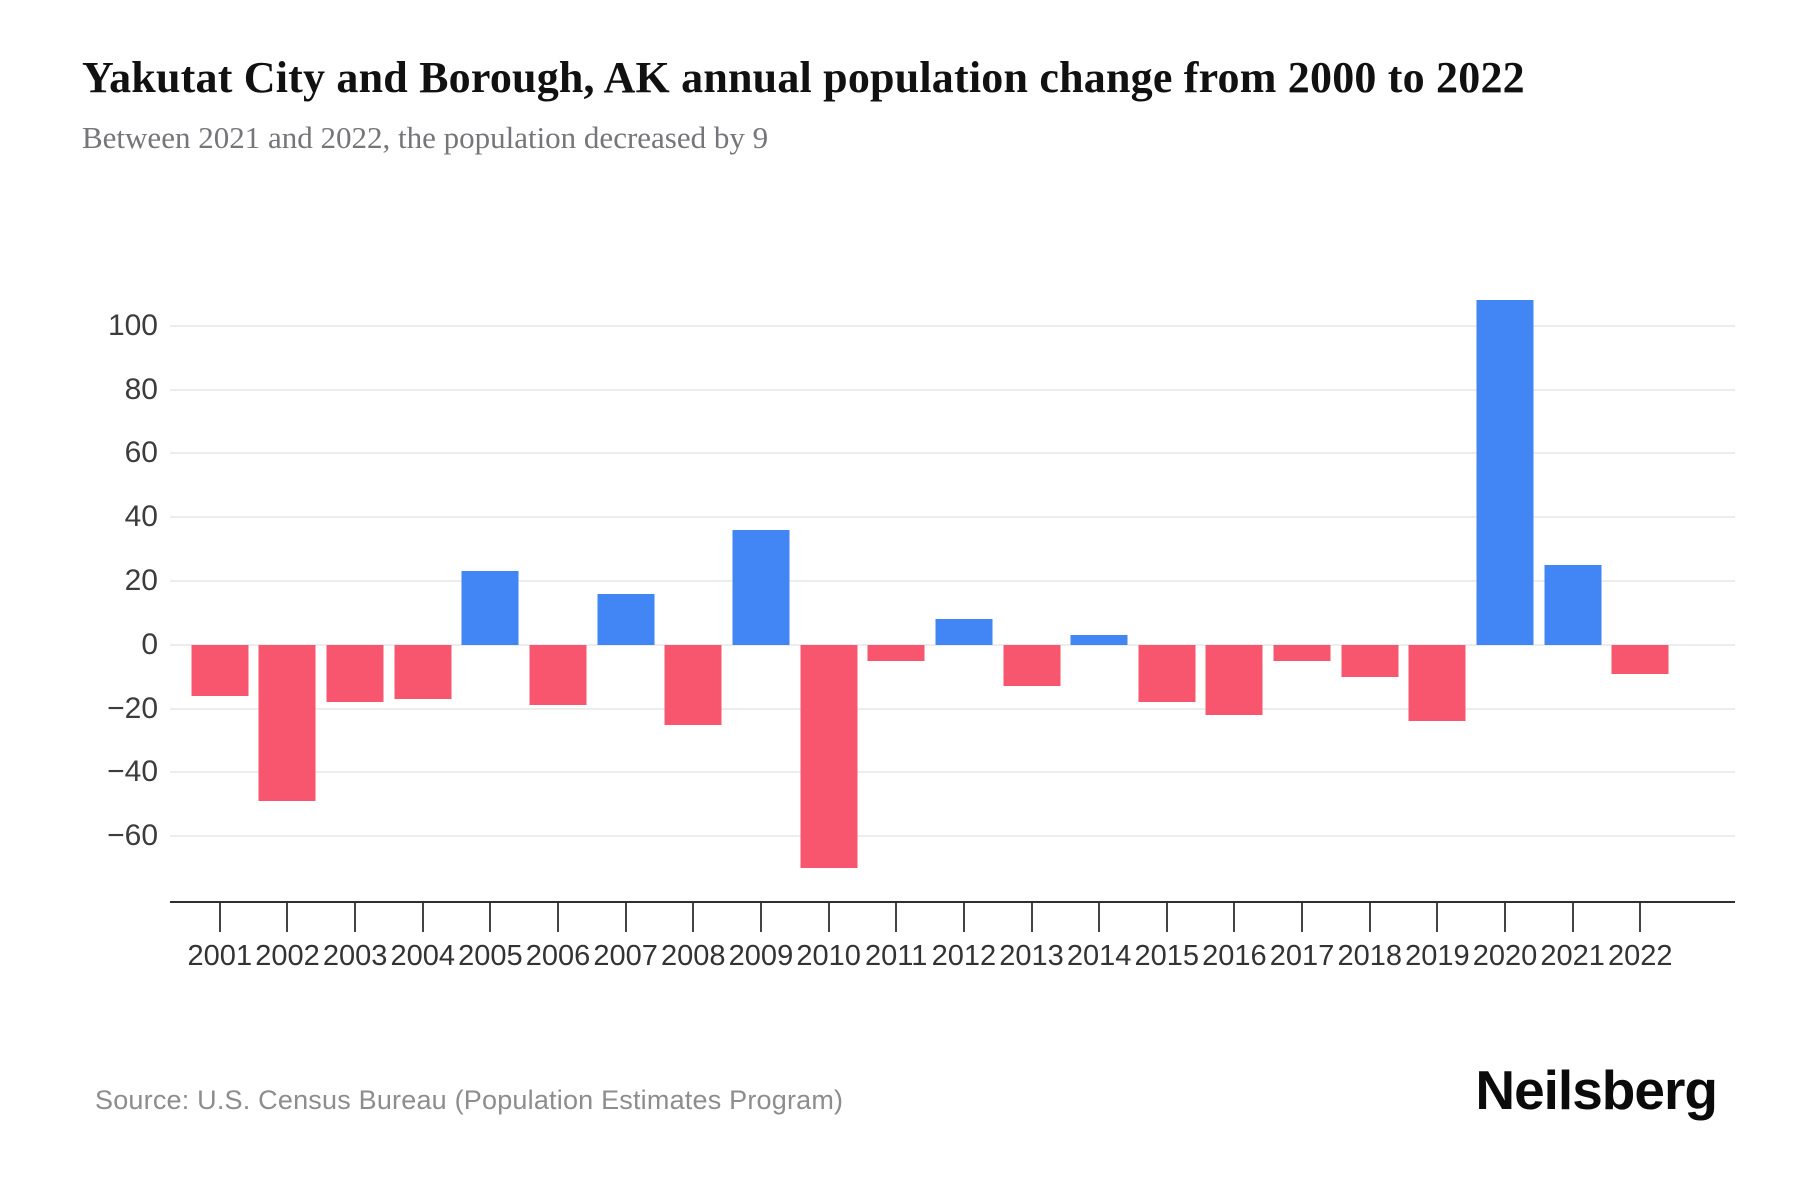 Image resolution: width=1800 pixels, height=1200 pixels. I want to click on x-axis-label-2012: 2012, so click(964, 956).